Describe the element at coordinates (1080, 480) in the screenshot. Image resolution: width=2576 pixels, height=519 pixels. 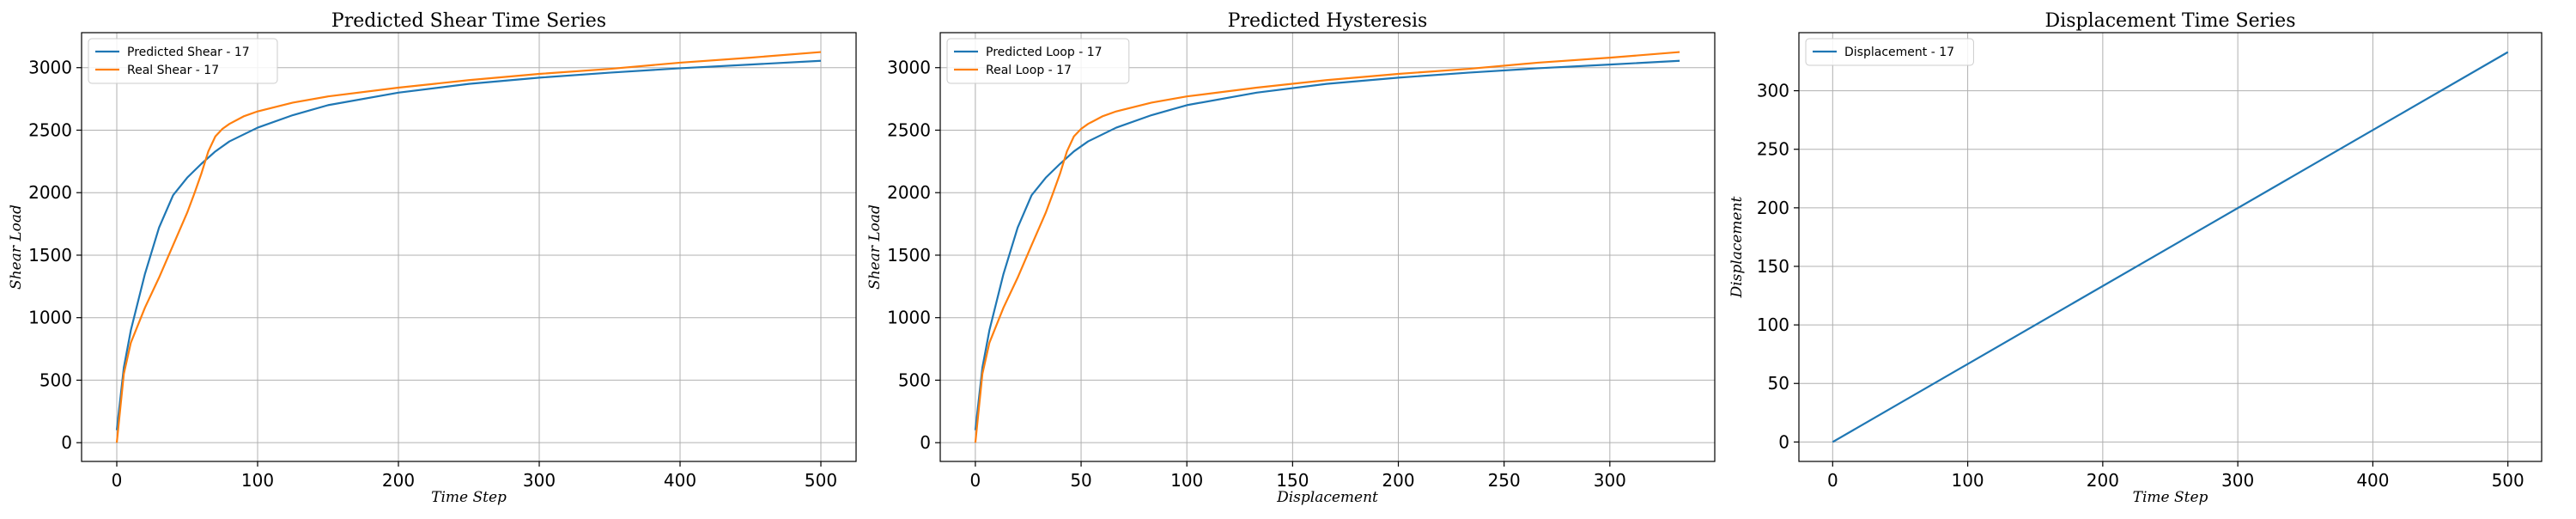
I see `x-tick-label: 50` at that location.